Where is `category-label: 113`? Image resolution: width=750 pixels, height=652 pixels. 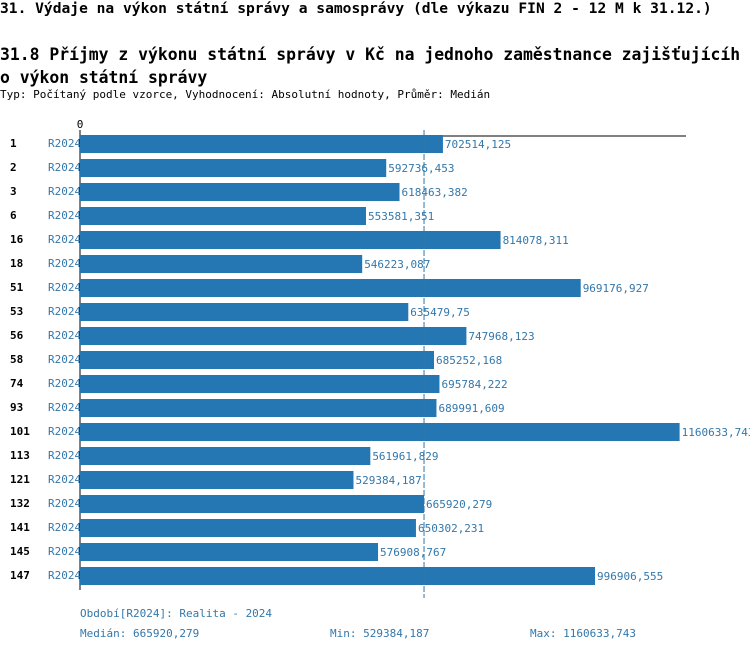
category-label: 113 is located at coordinates (20, 455).